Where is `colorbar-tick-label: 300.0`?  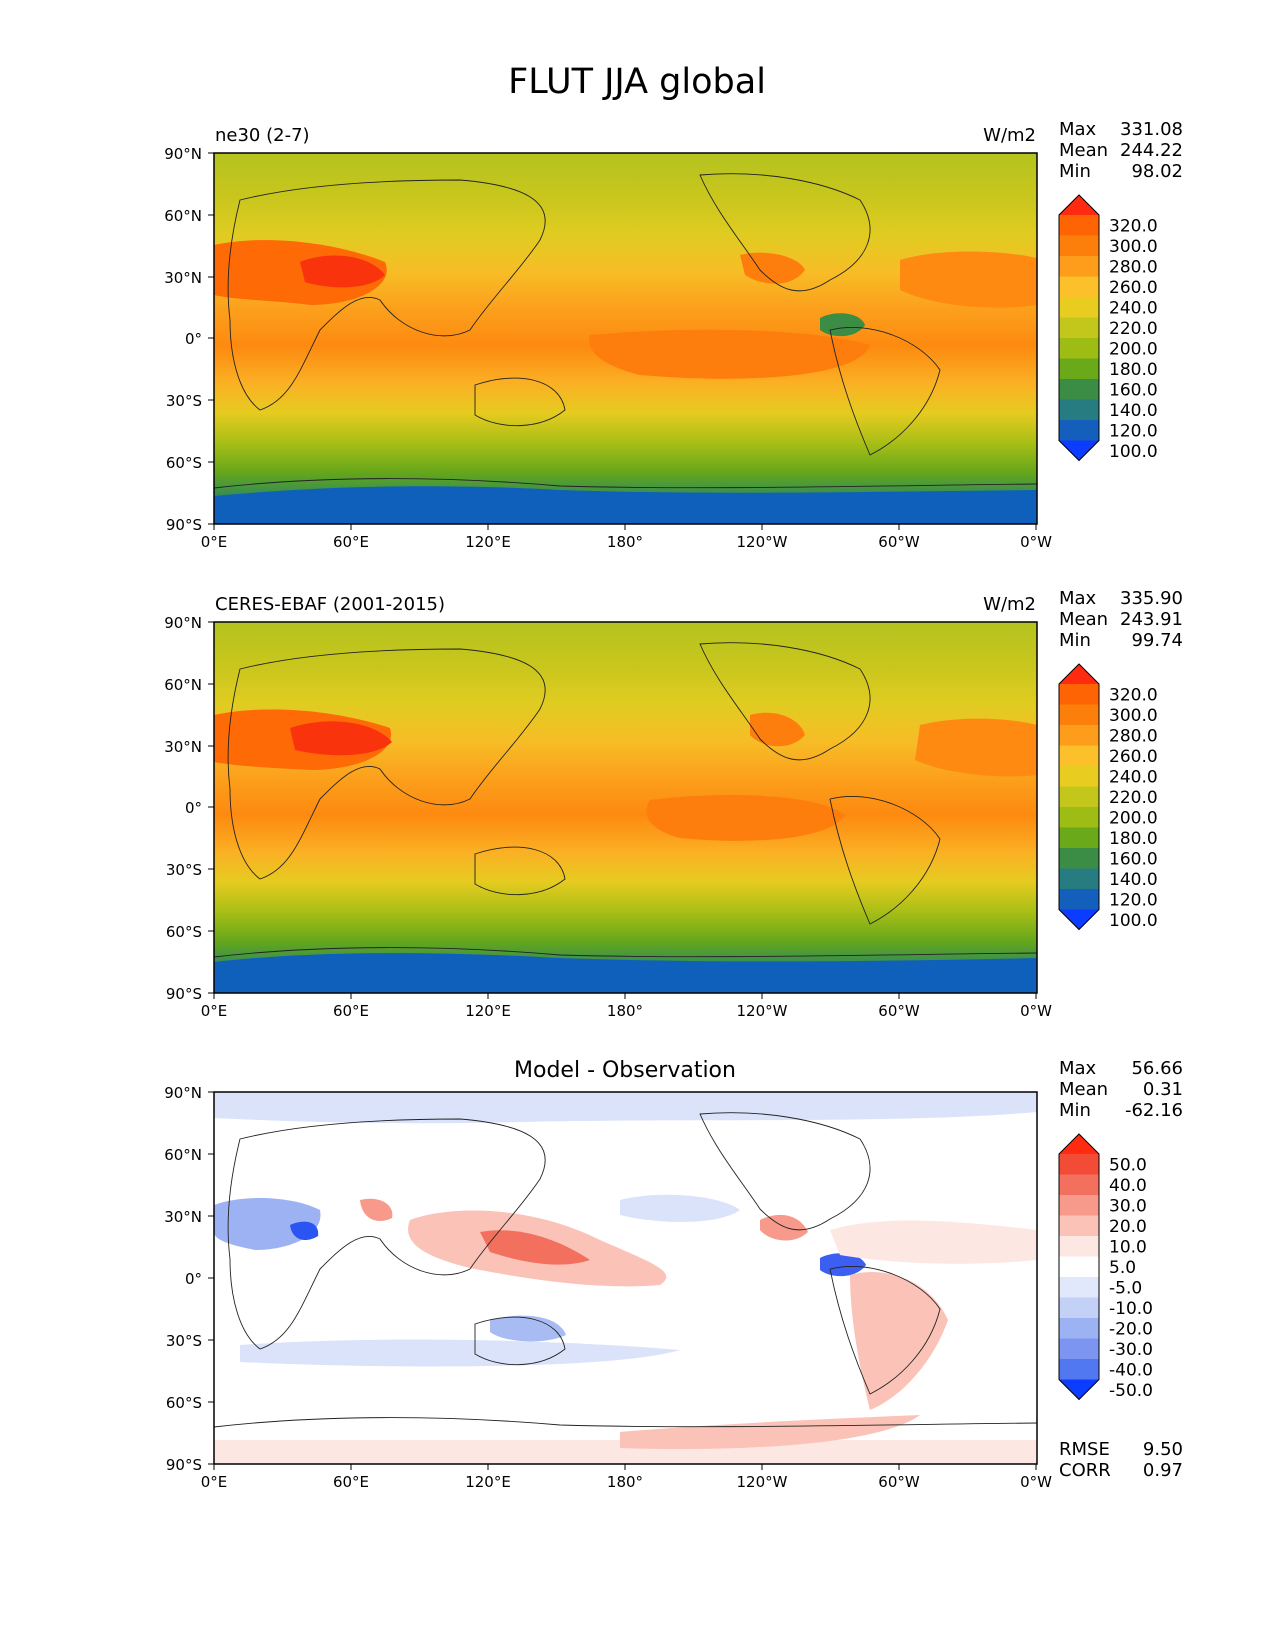
colorbar-tick-label: 300.0 is located at coordinates (1133, 247).